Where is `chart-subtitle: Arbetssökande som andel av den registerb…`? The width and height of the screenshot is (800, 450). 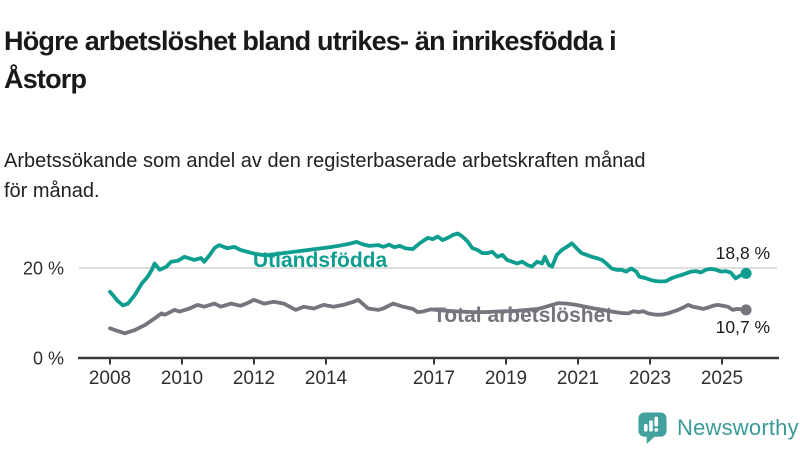 chart-subtitle: Arbetssökande som andel av den registerb… is located at coordinates (325, 176).